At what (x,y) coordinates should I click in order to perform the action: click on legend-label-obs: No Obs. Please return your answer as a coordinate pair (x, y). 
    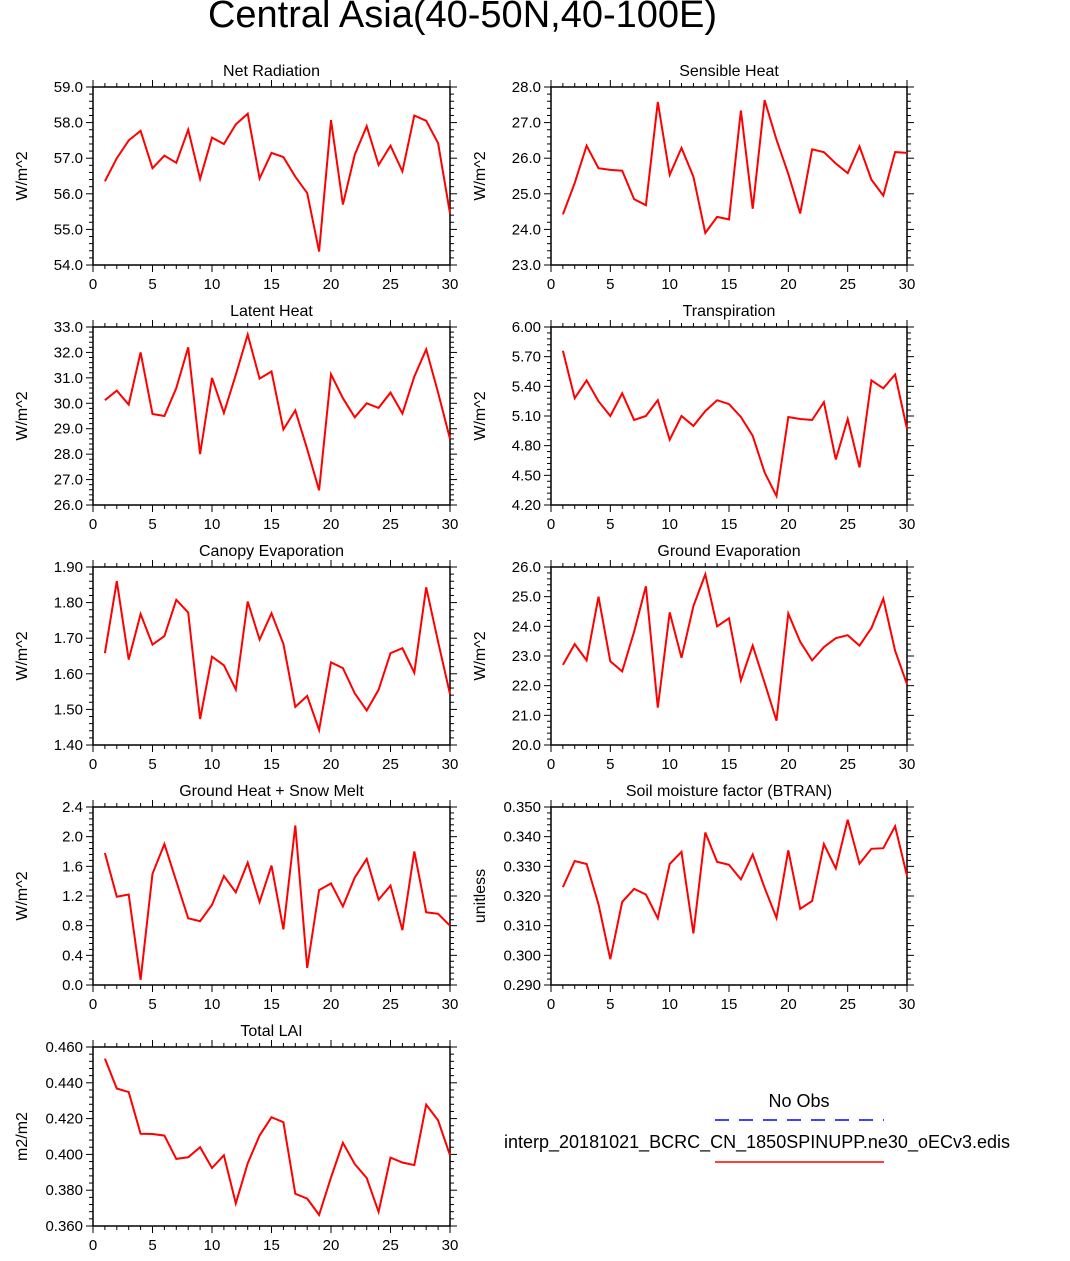
    Looking at the image, I should click on (798, 1101).